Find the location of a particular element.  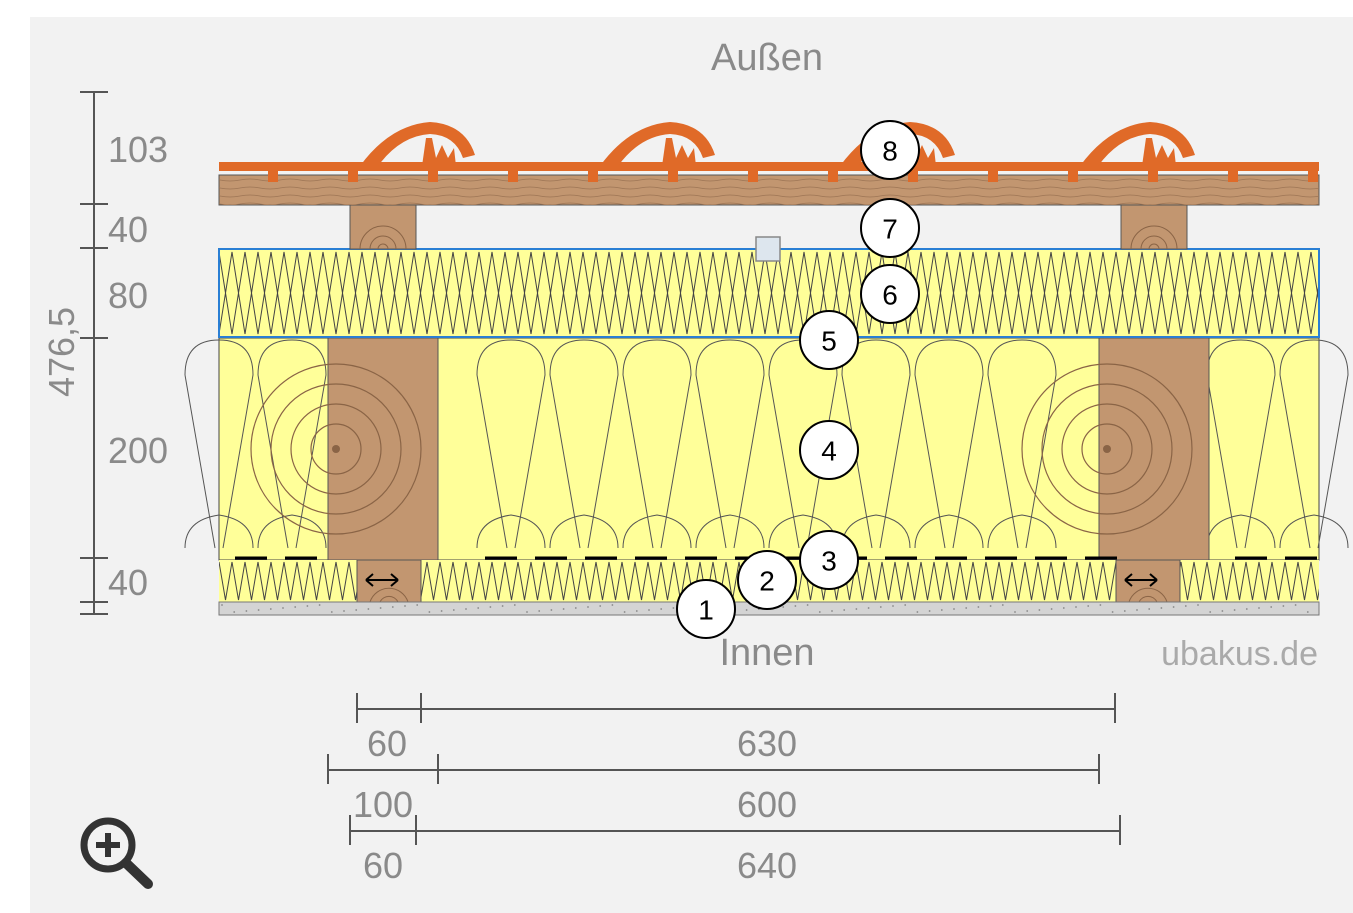

layer-marker-8: 8 is located at coordinates (890, 150).